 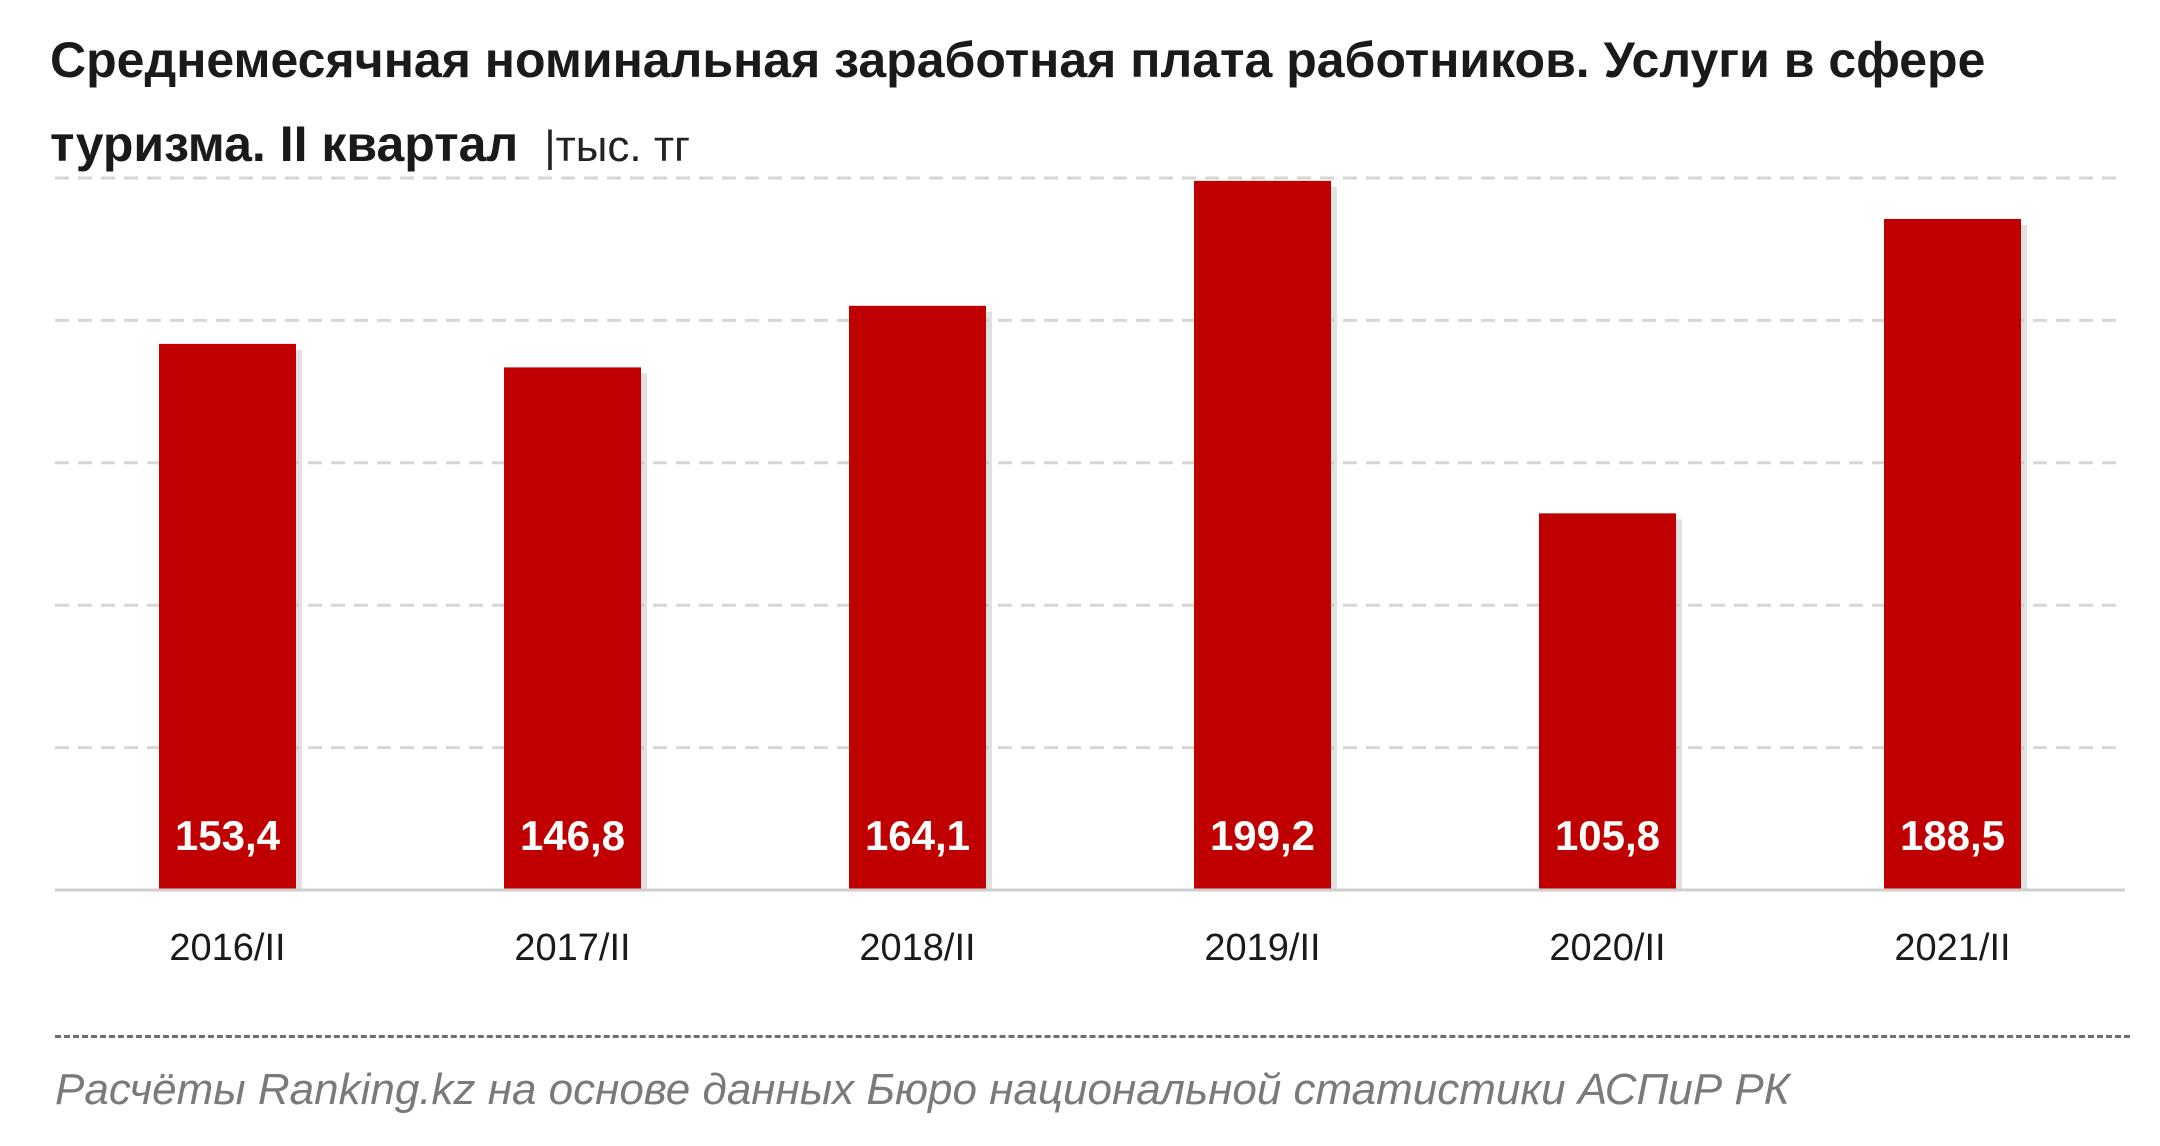 I want to click on data-label: 146,8, so click(x=572, y=835).